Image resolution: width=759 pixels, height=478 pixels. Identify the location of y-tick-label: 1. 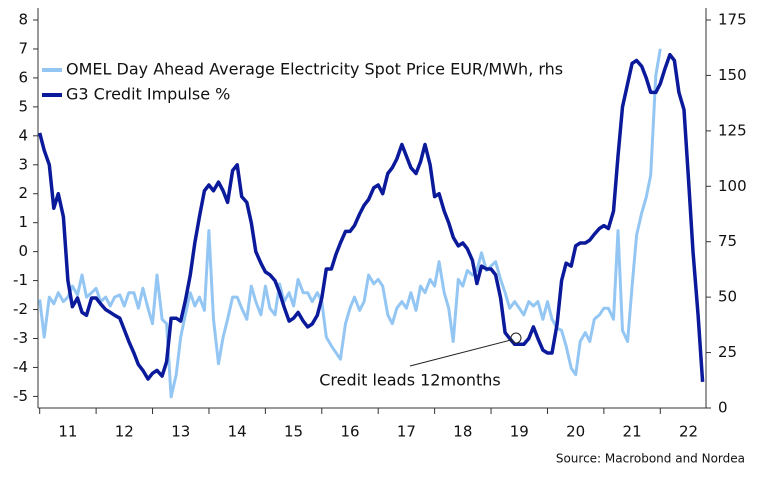
(23, 222).